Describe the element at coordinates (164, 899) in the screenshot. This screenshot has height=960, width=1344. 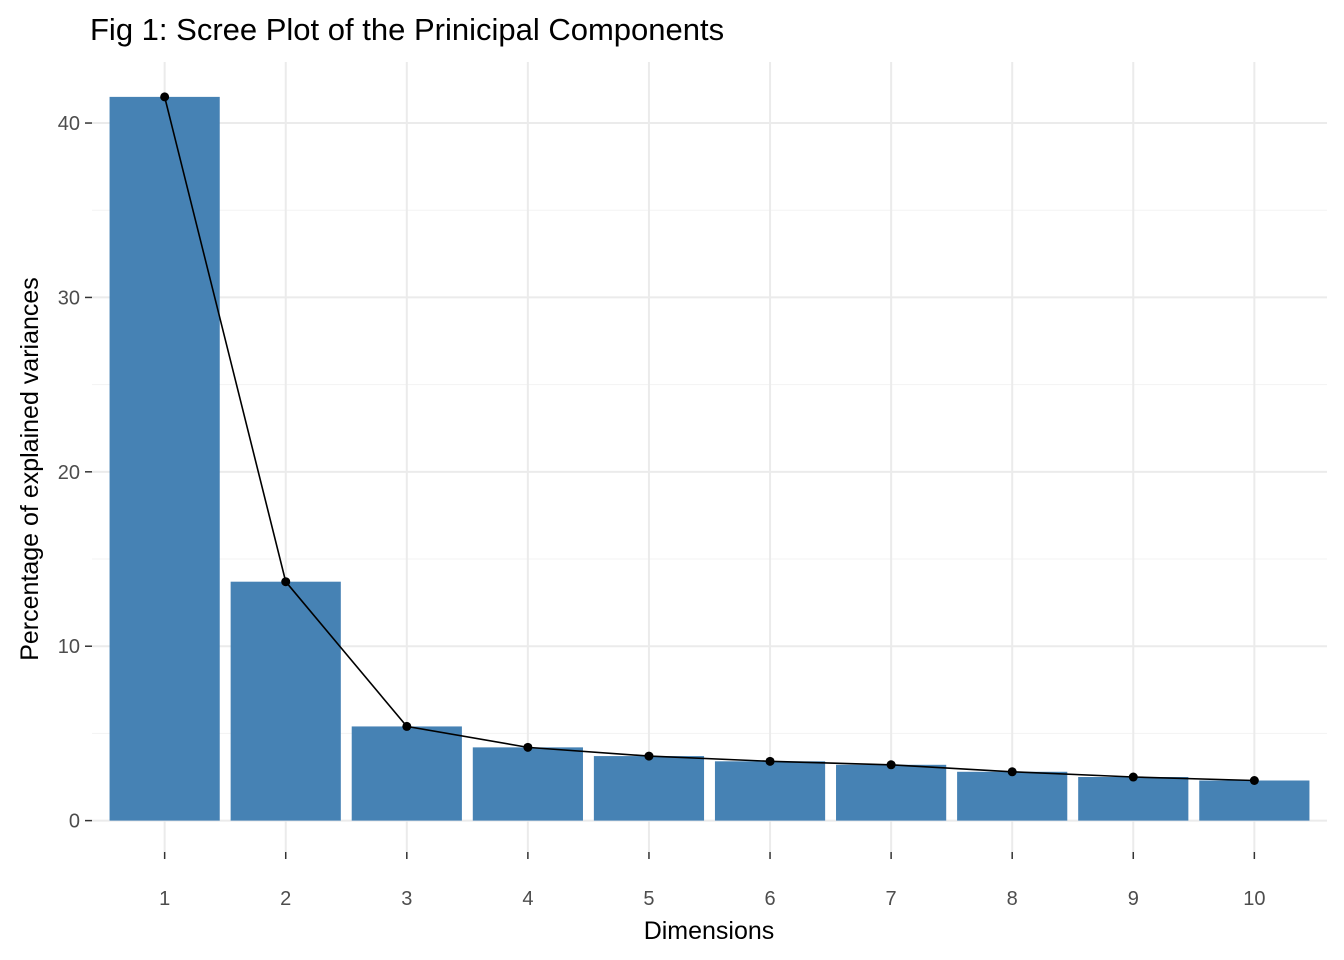
I see `x-tick-label: 1` at that location.